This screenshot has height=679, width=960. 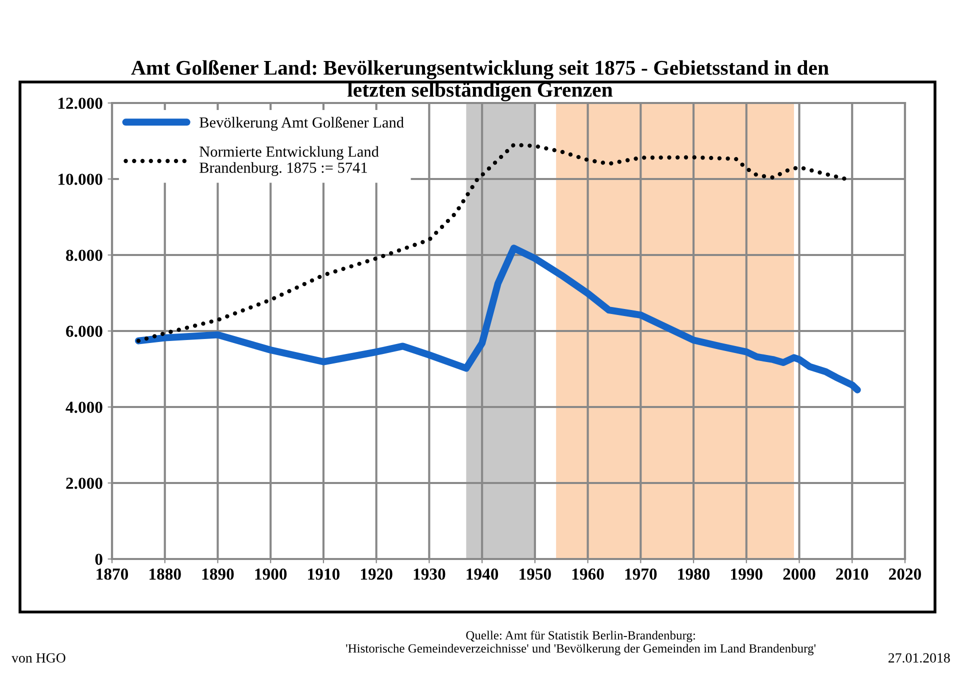 I want to click on x-tick-label: 2020, so click(x=905, y=574).